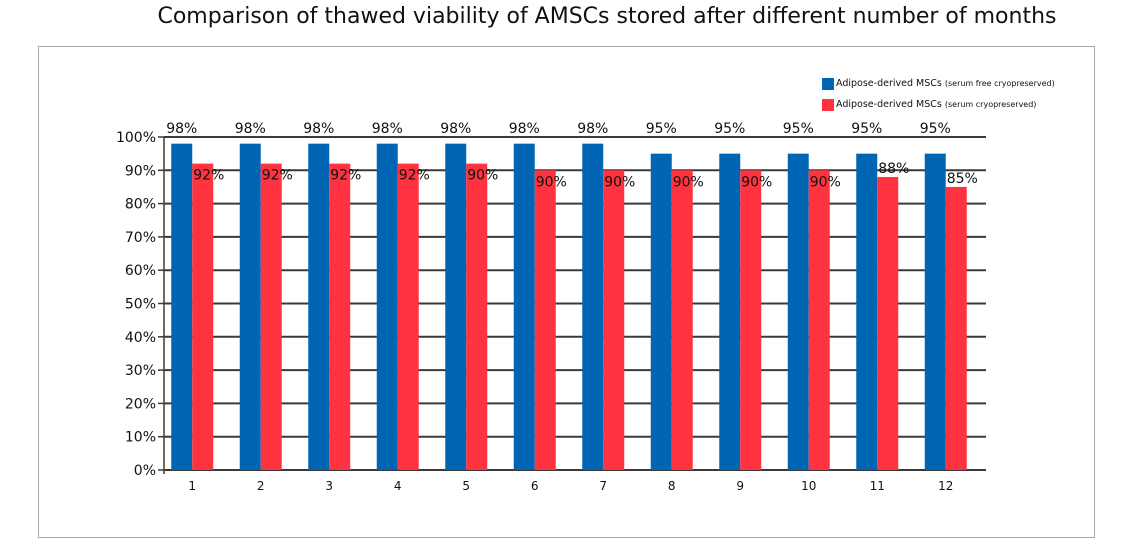 This screenshot has height=548, width=1132. I want to click on x-tick-label: 4, so click(398, 486).